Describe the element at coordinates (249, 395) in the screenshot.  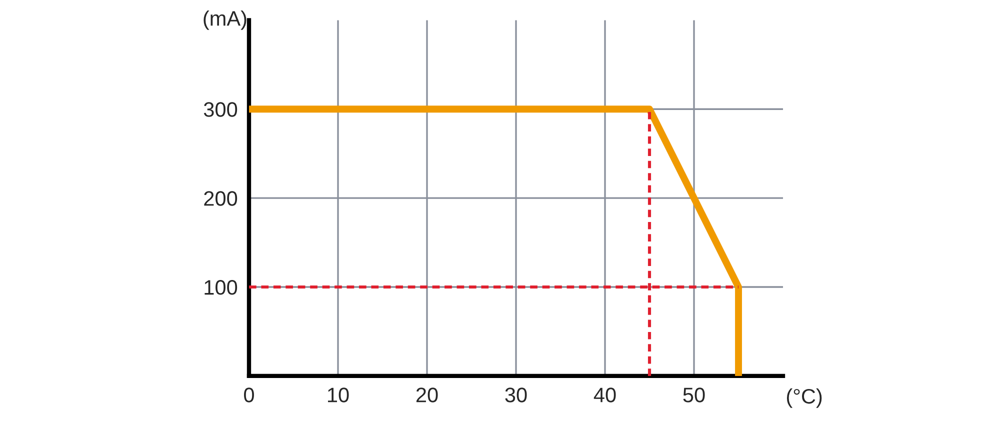
I see `x-tick-label: 0` at that location.